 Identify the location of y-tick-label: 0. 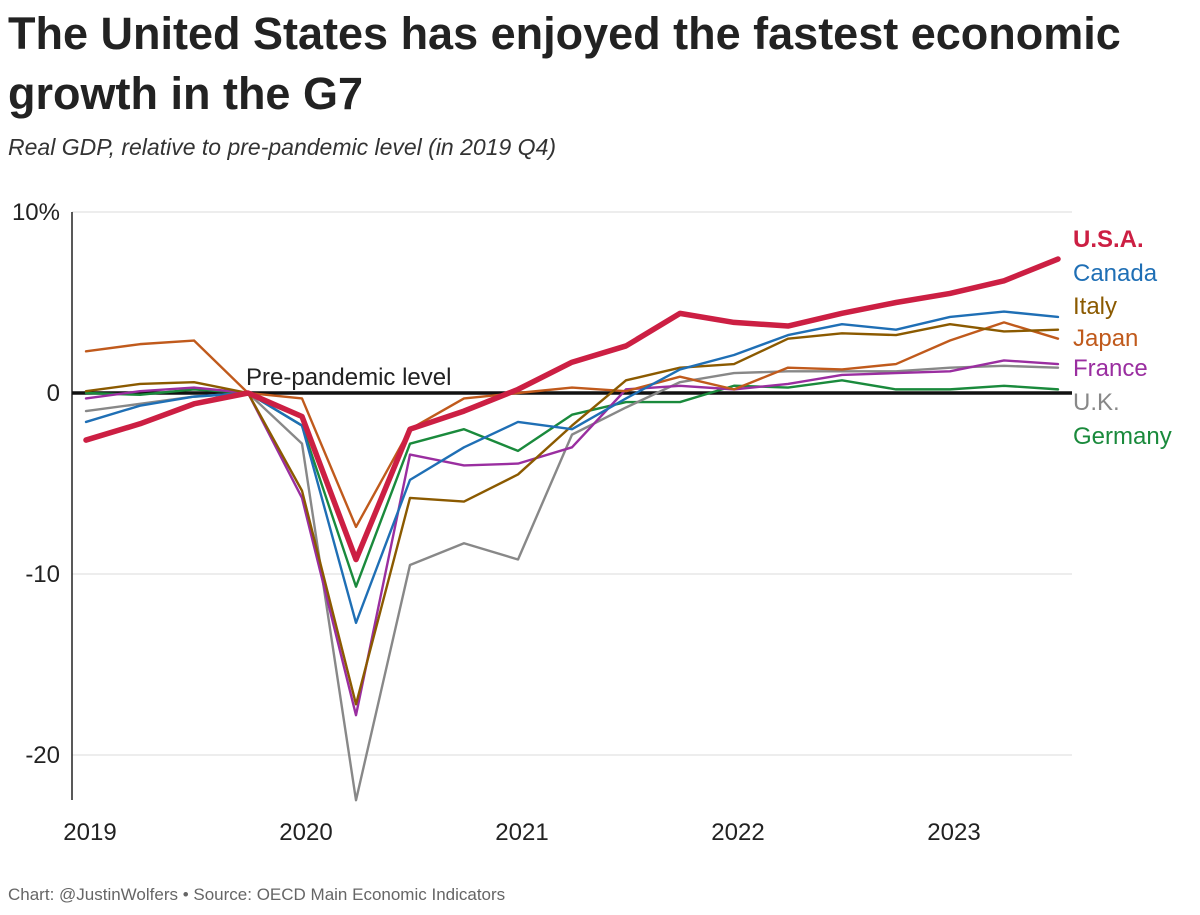
(53, 393).